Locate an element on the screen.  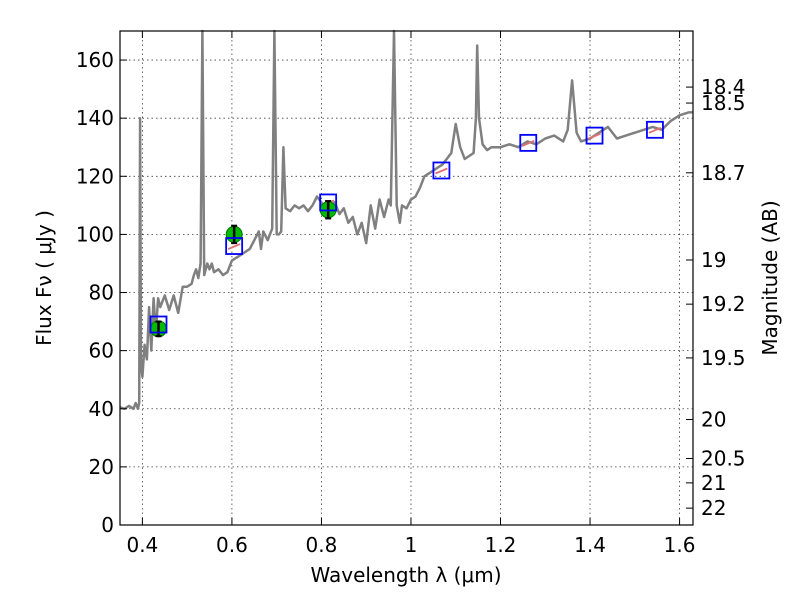
mag-tick-label: 20 is located at coordinates (713, 420).